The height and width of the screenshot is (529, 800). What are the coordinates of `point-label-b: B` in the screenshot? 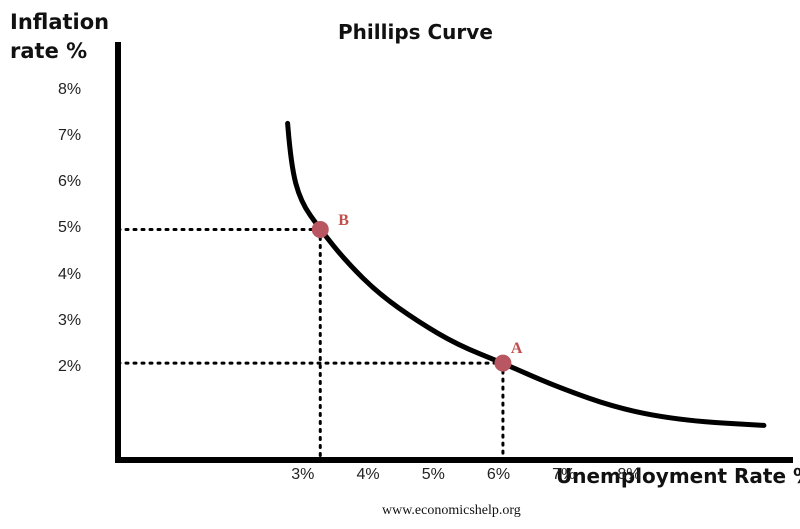 It's located at (343, 221).